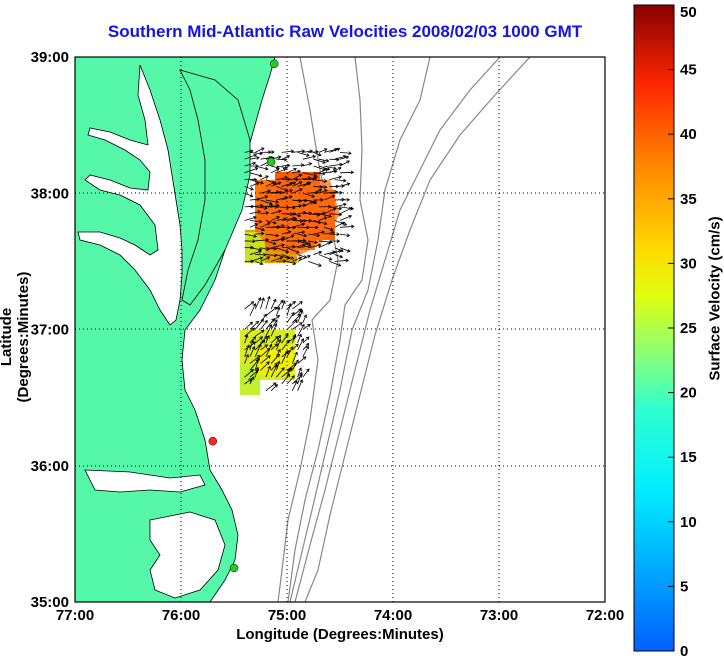  Describe the element at coordinates (181, 615) in the screenshot. I see `x-tick-label: 76:00` at that location.